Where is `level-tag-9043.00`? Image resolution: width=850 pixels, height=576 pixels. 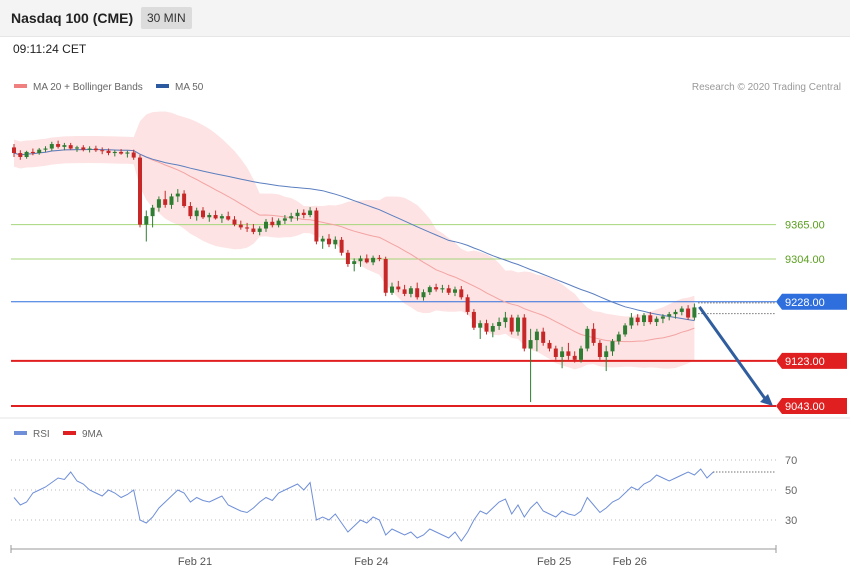 level-tag-9043.00 is located at coordinates (811, 406).